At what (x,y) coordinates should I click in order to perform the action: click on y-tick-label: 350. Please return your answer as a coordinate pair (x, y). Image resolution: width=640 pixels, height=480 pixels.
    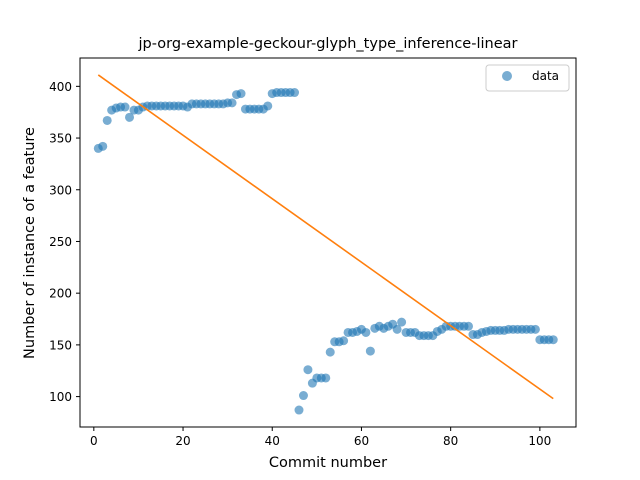
    Looking at the image, I should click on (60, 139).